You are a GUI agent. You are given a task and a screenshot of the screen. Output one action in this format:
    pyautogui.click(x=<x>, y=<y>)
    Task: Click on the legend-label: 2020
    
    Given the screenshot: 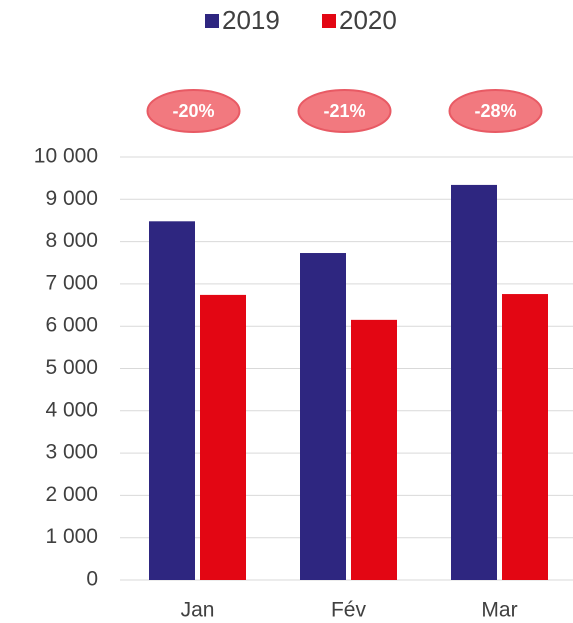 What is the action you would take?
    pyautogui.click(x=368, y=20)
    